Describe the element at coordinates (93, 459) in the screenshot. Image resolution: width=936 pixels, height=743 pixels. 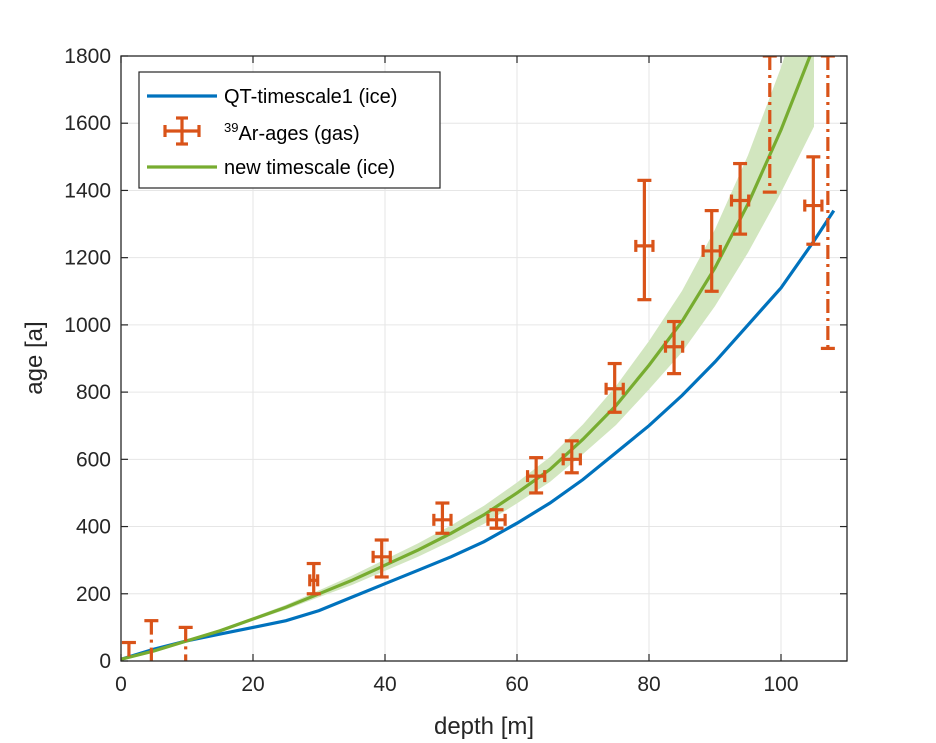
I see `y-tick-label: 600` at that location.